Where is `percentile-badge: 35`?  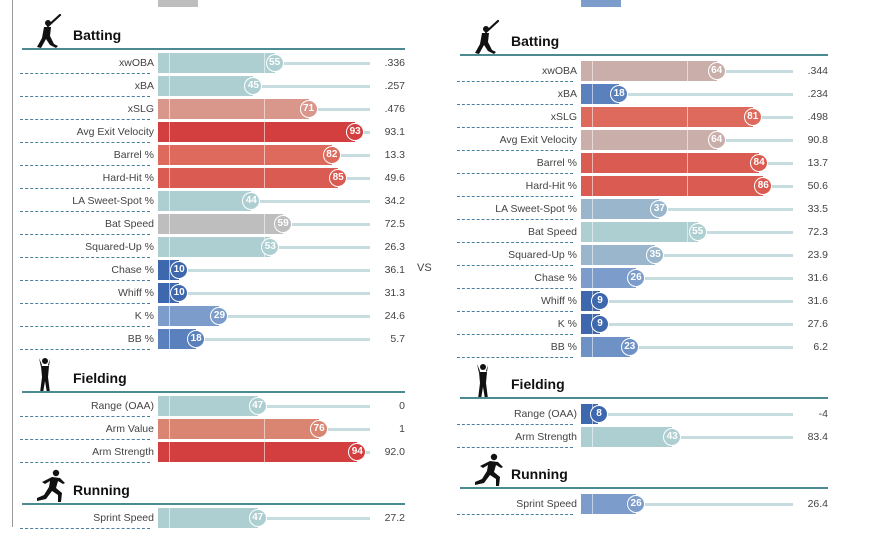
percentile-badge: 35 is located at coordinates (655, 255).